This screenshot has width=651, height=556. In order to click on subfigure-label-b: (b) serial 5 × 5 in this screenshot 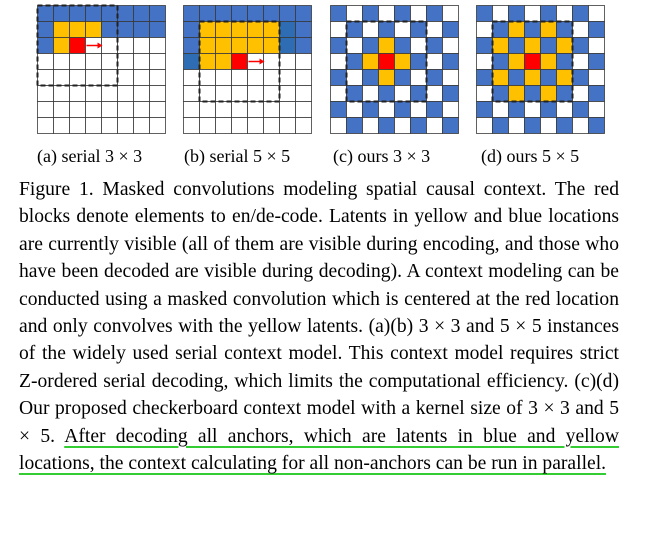, I will do `click(237, 156)`.